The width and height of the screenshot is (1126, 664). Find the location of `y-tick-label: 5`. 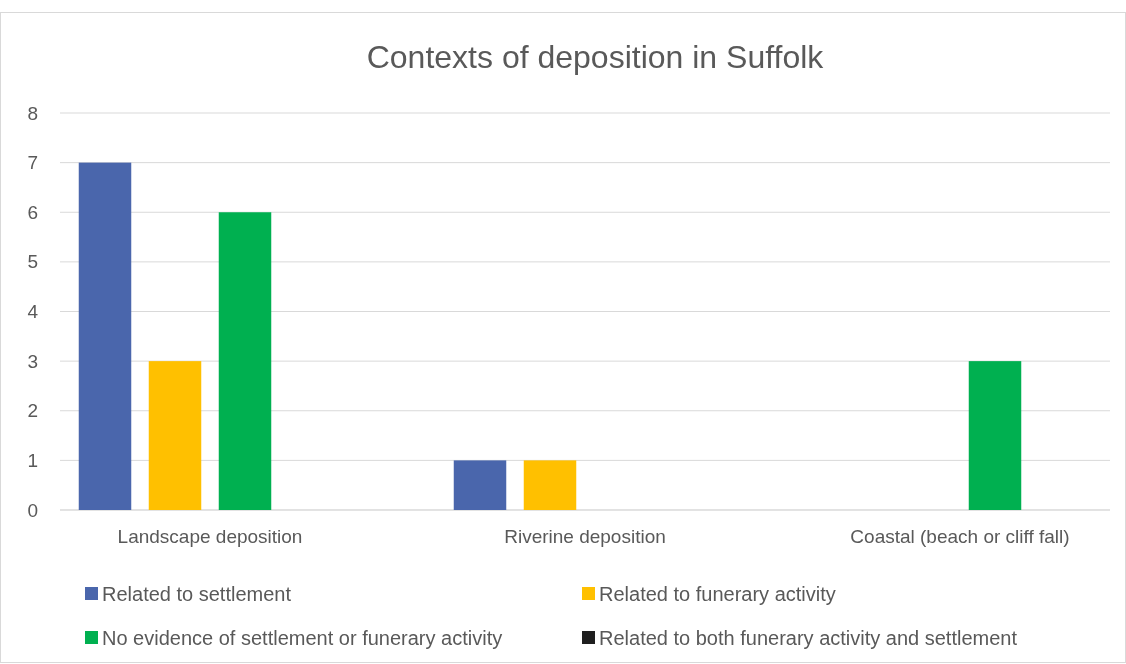

y-tick-label: 5 is located at coordinates (32, 262).